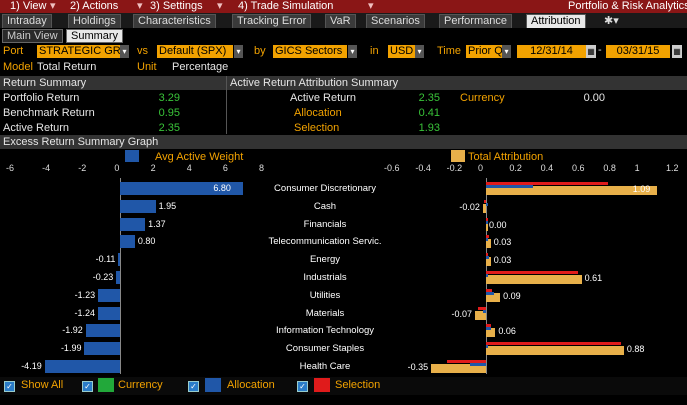  What do you see at coordinates (169, 113) in the screenshot?
I see `benchmark-return-value: 0.95` at bounding box center [169, 113].